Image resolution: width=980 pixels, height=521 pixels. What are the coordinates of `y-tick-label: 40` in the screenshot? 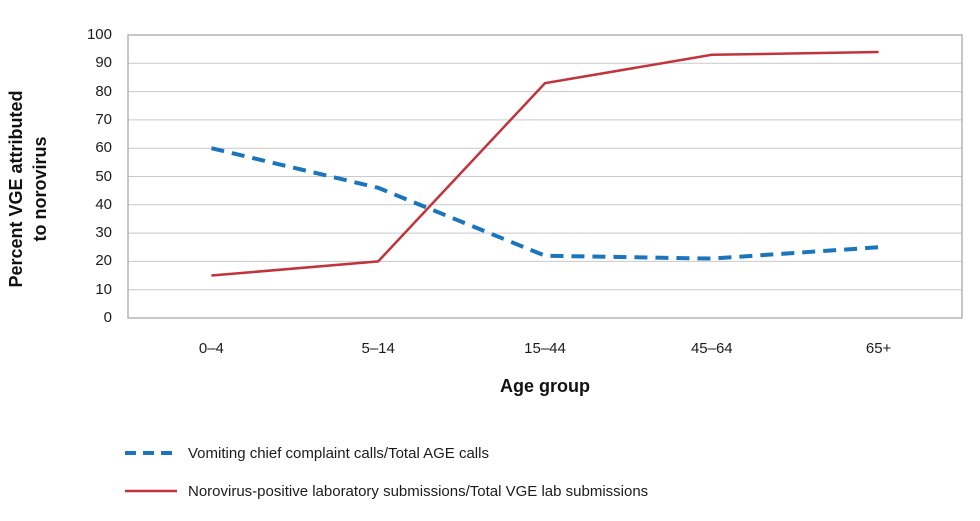 It's located at (103, 204).